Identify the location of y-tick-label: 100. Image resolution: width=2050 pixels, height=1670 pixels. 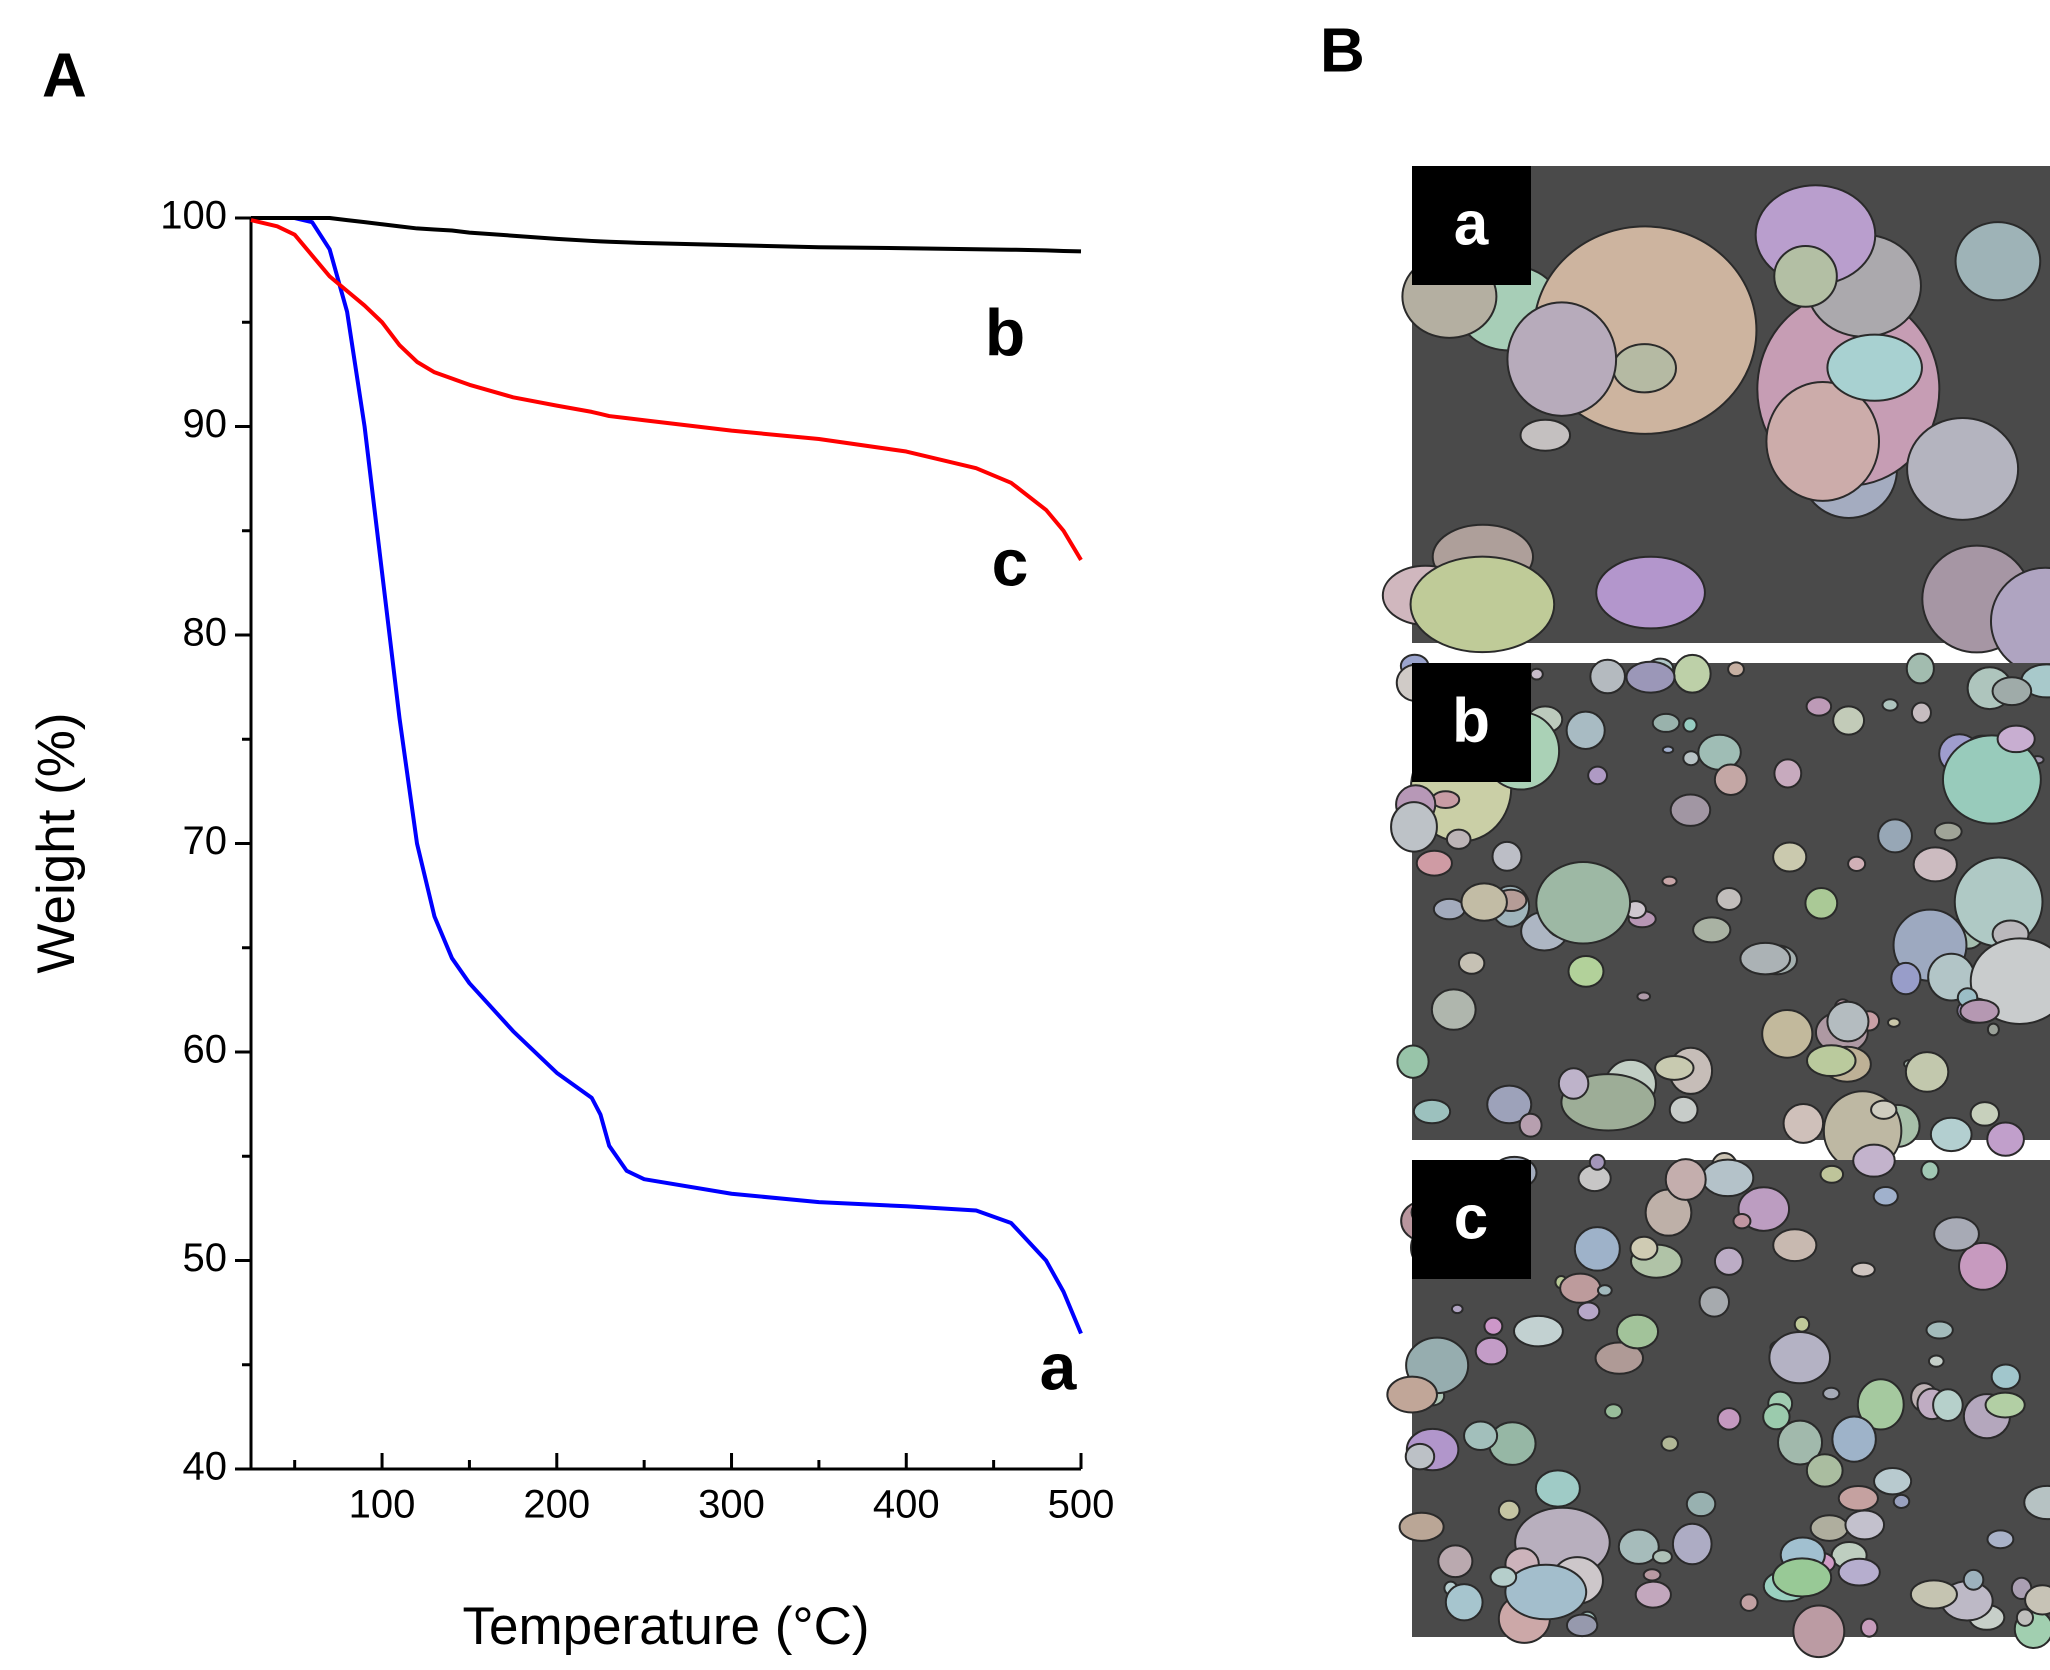
(193, 216).